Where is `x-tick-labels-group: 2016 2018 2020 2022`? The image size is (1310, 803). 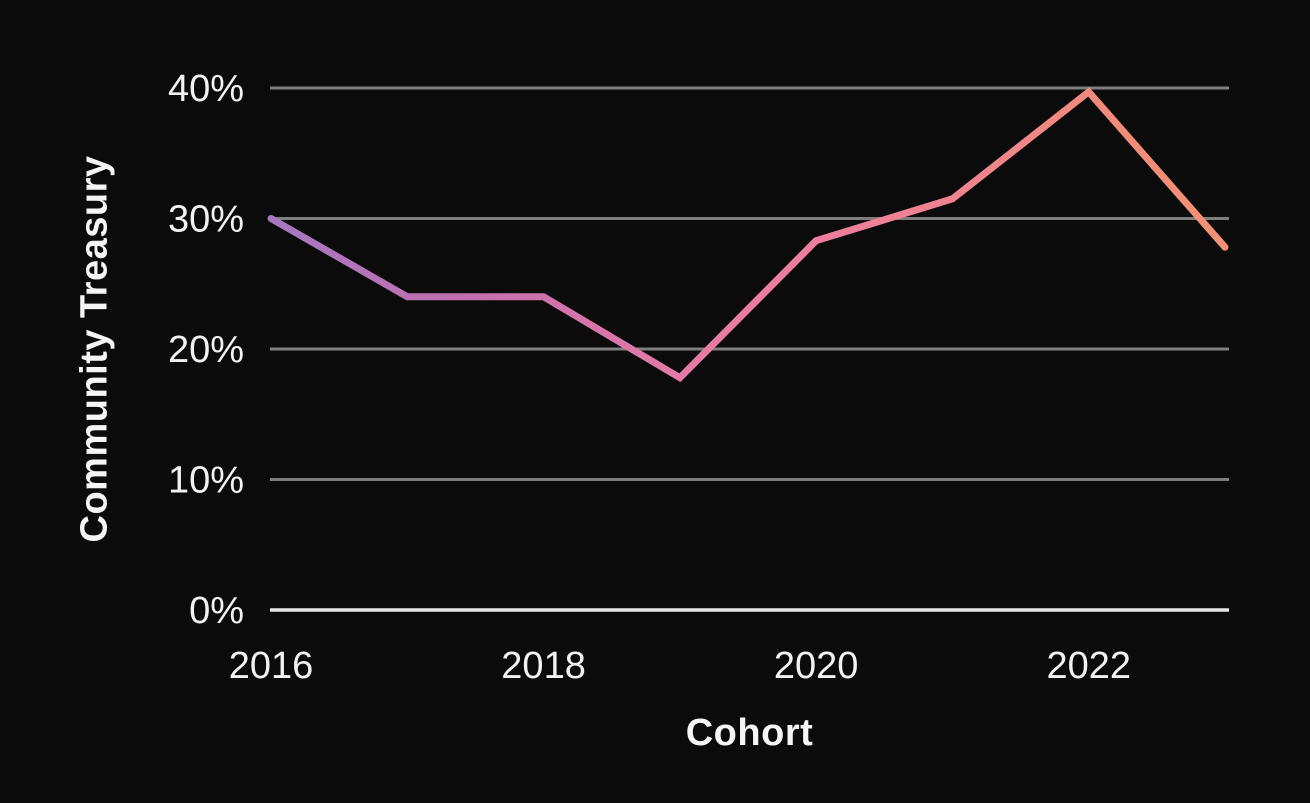 x-tick-labels-group: 2016 2018 2020 2022 is located at coordinates (680, 666).